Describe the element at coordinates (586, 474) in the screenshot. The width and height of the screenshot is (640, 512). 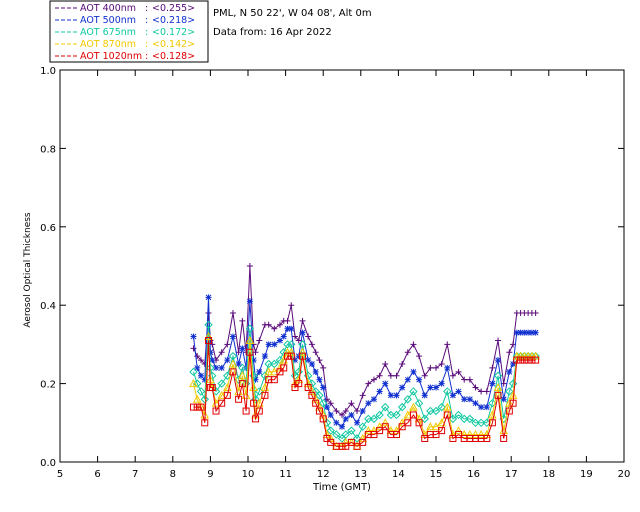
I see `x-tick-label: 19` at that location.